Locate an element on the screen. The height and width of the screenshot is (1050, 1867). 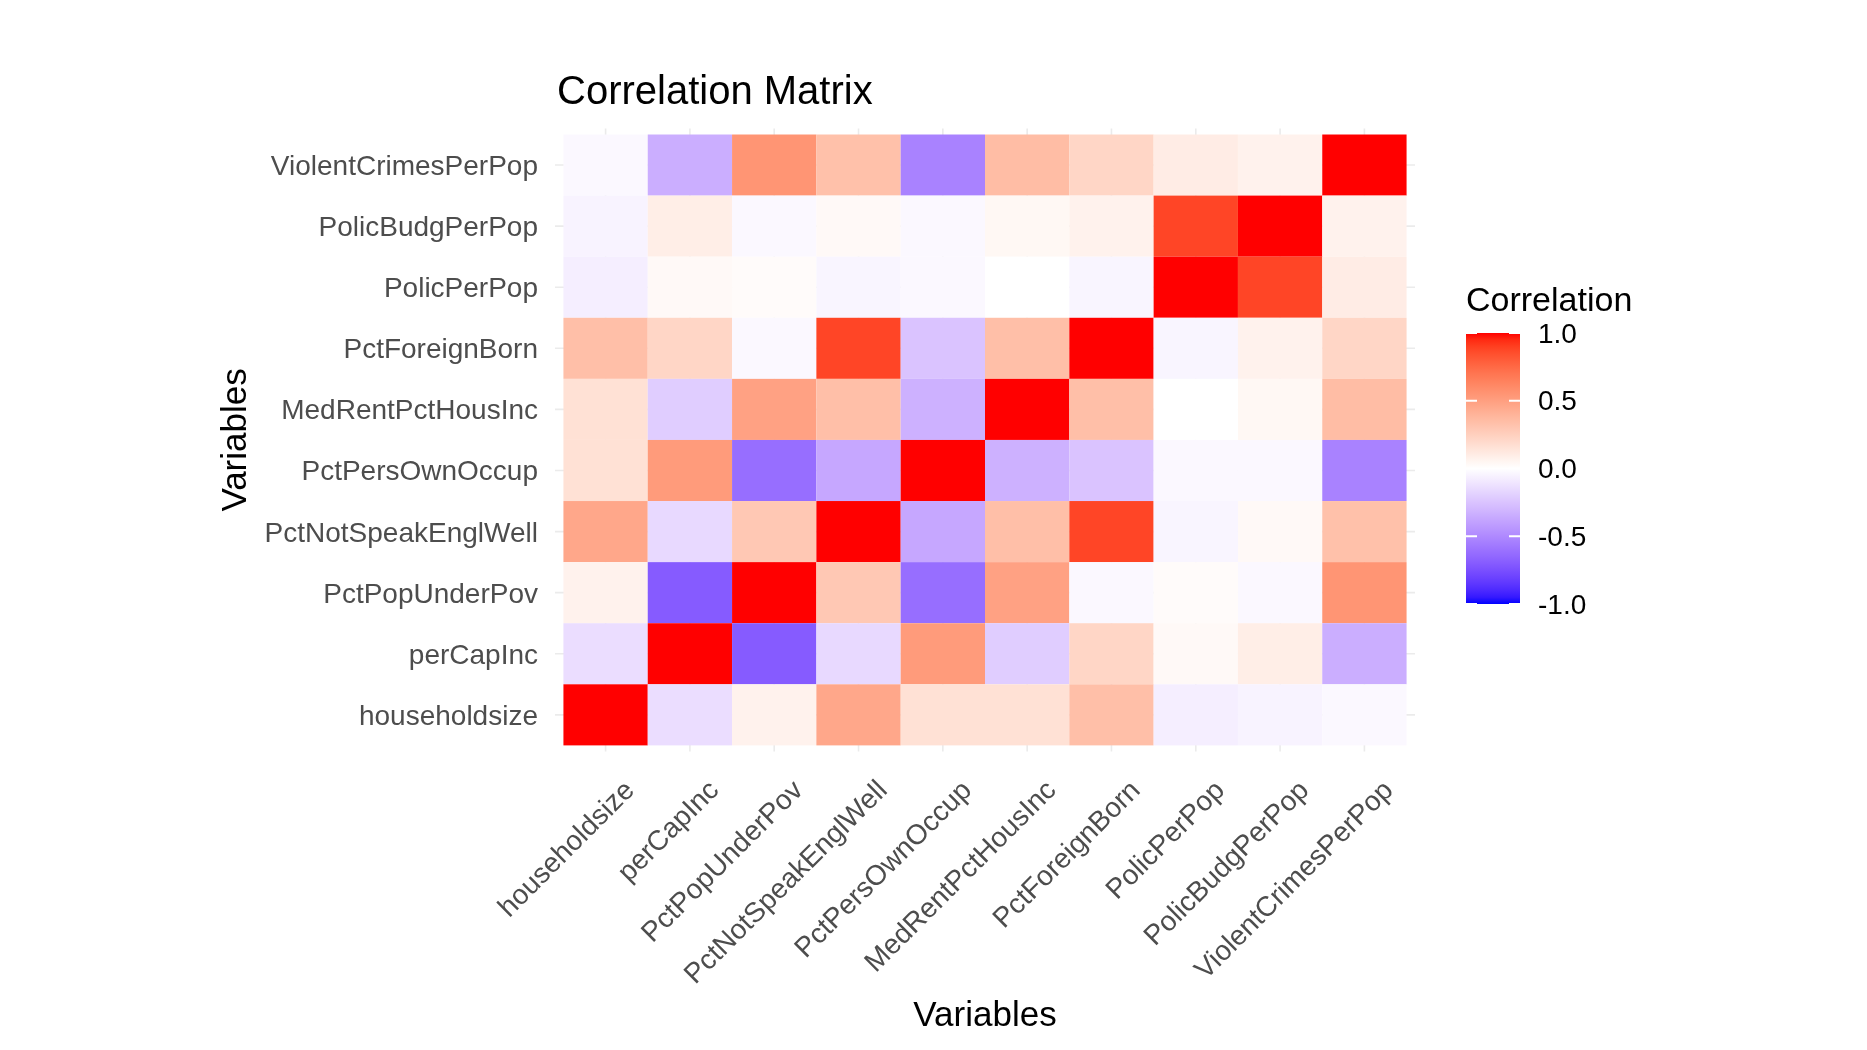
chart-title: Correlation Matrix is located at coordinates (715, 90).